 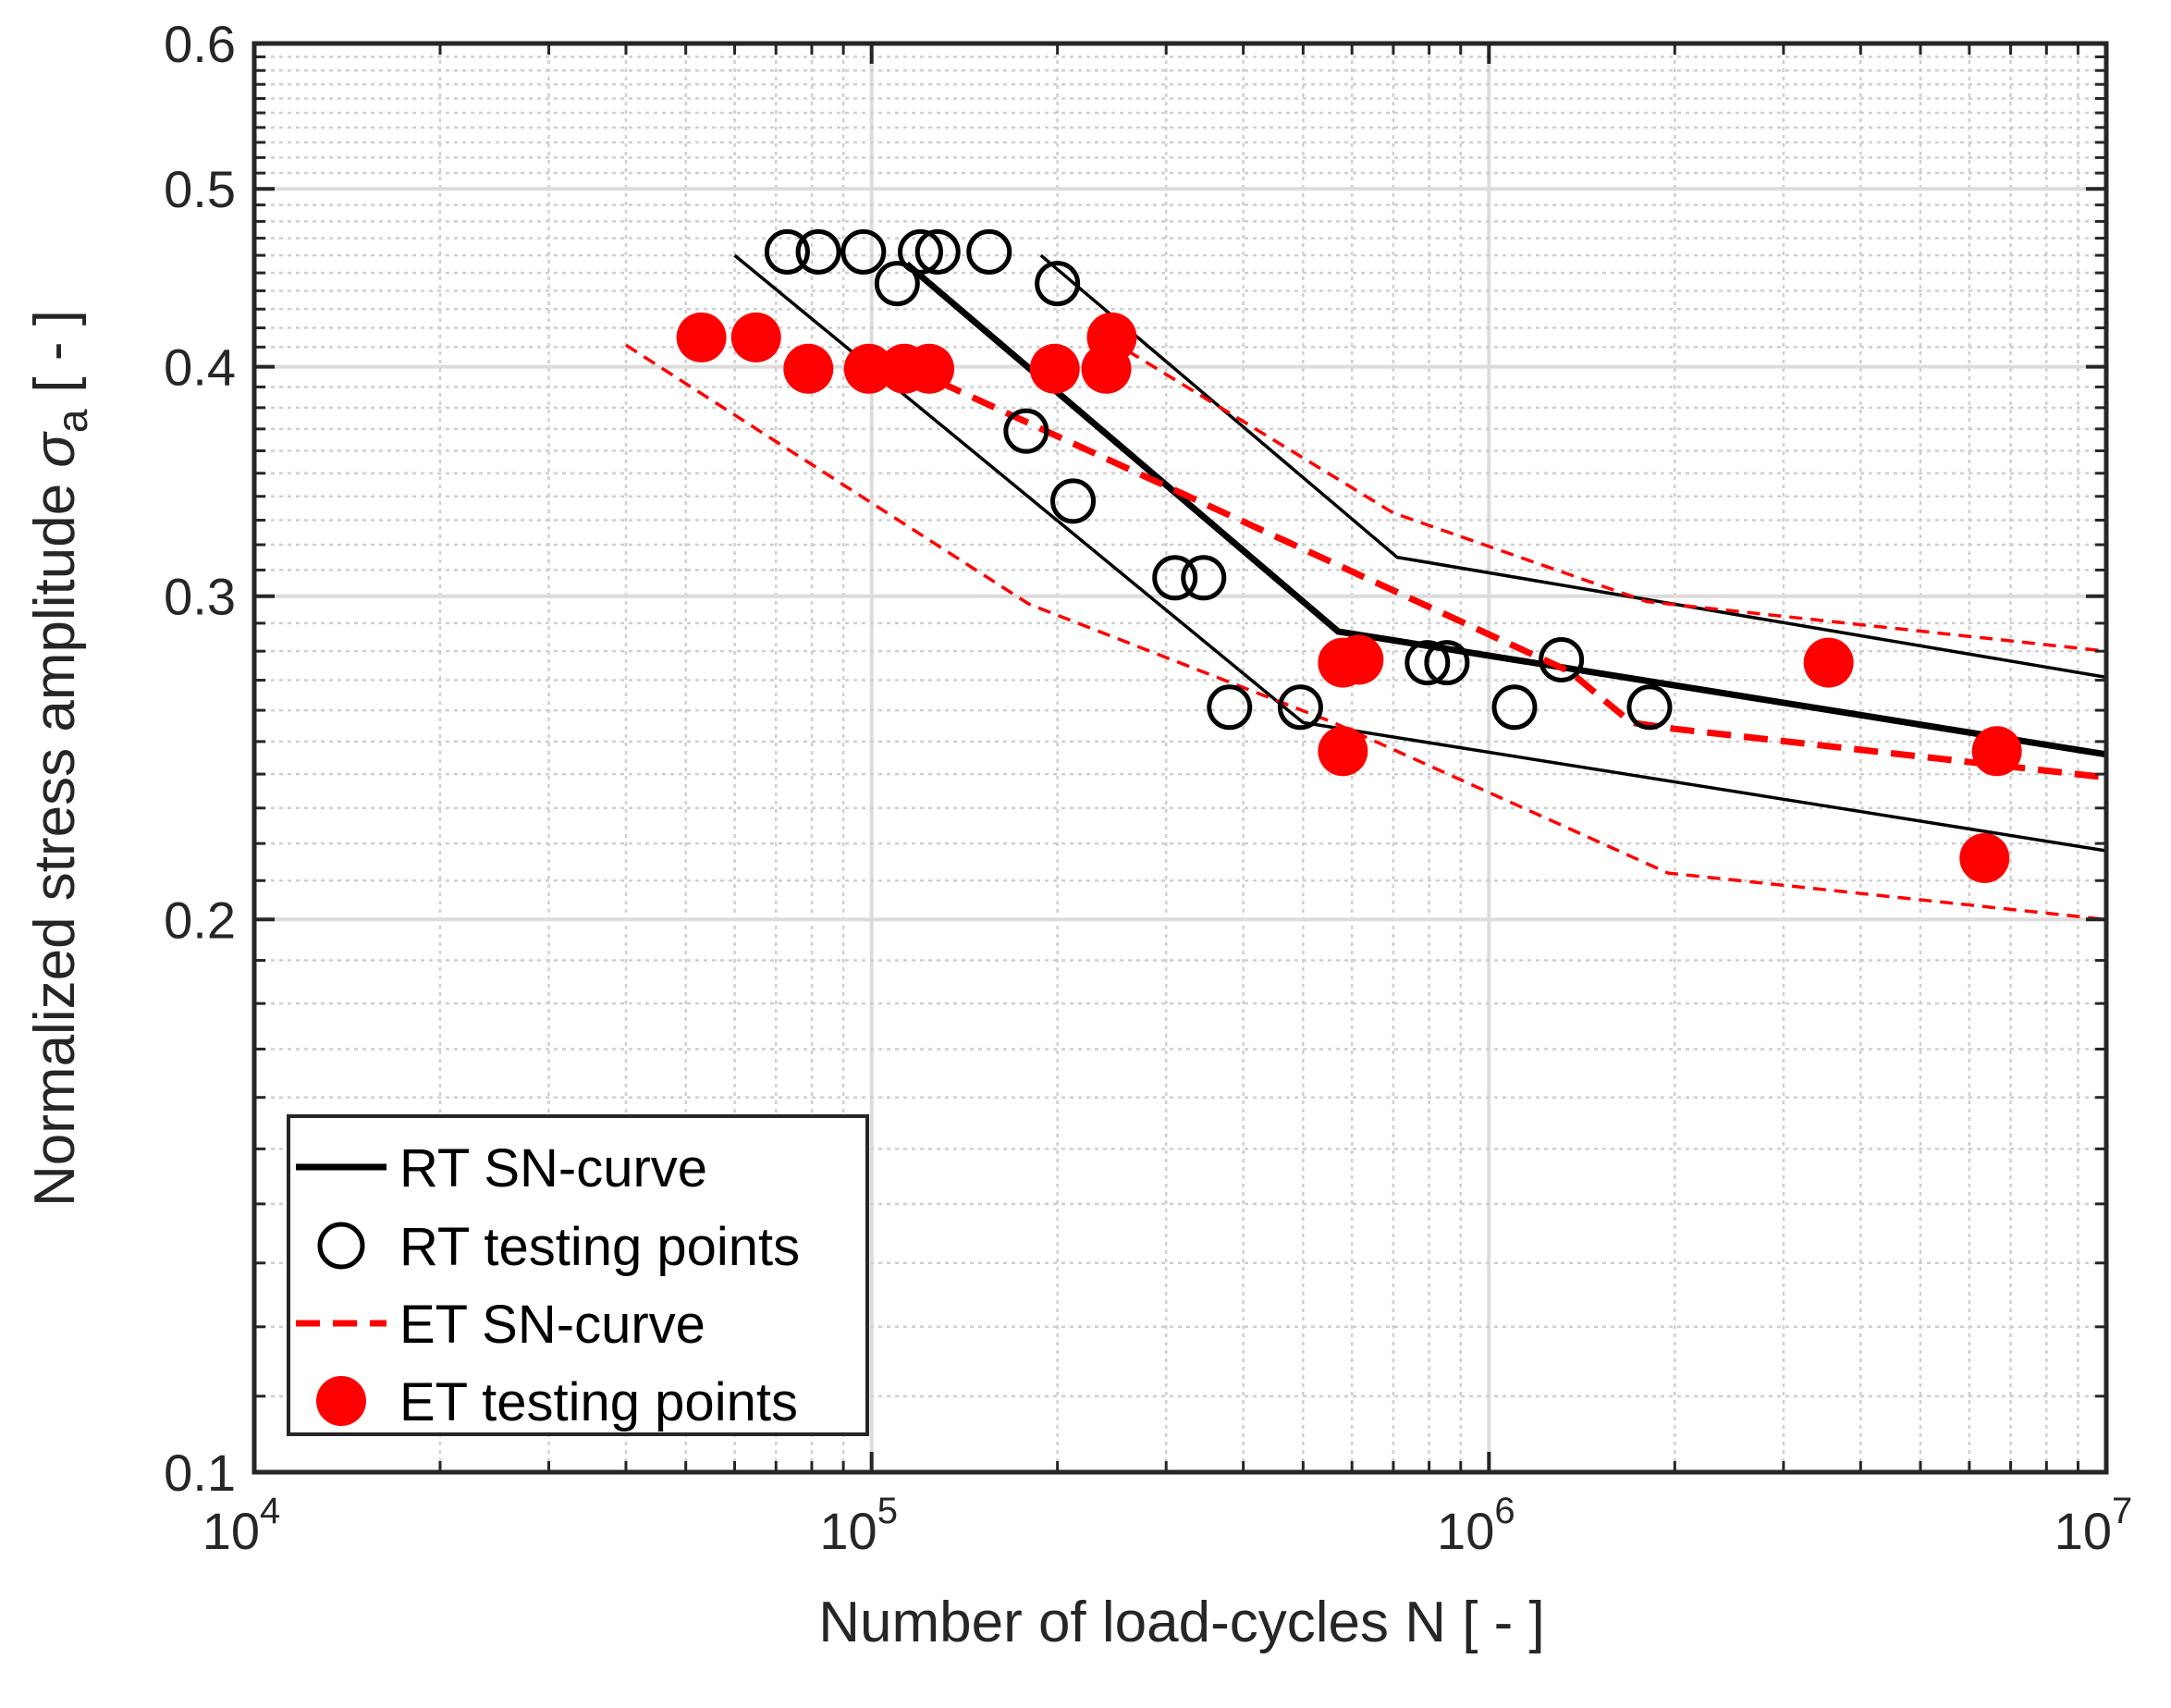 I want to click on x-tick-exponent: 4, so click(x=270, y=1511).